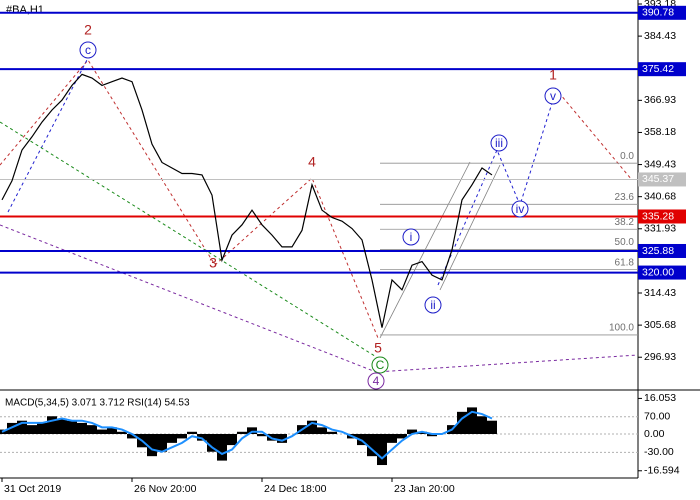 The height and width of the screenshot is (500, 700). Describe the element at coordinates (660, 357) in the screenshot. I see `y-tick-label: 296.93` at that location.